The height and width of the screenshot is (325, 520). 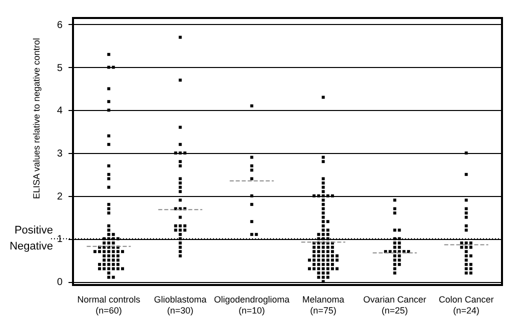 What do you see at coordinates (59, 196) in the screenshot?
I see `y-tick-label: 2` at bounding box center [59, 196].